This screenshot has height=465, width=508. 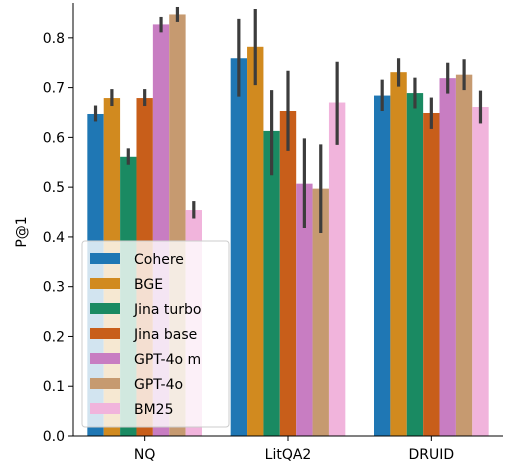 What do you see at coordinates (167, 360) in the screenshot?
I see `legend-label-gpt-4o-m: GPT-4o m` at bounding box center [167, 360].